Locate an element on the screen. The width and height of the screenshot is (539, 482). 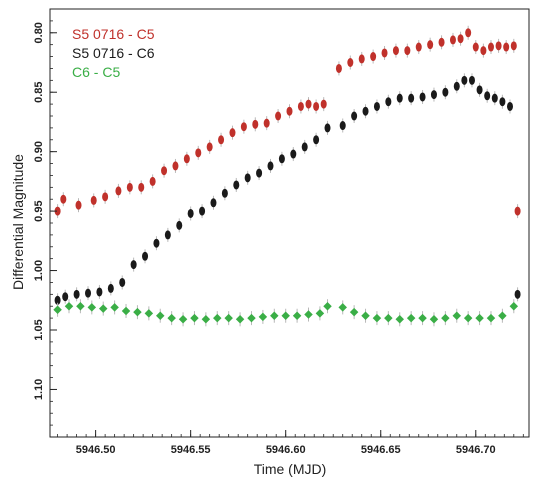
y-axis: 0.80 0.85 0.90 0.95 1.00 1.05 1.10 is located at coordinates (45, 211).